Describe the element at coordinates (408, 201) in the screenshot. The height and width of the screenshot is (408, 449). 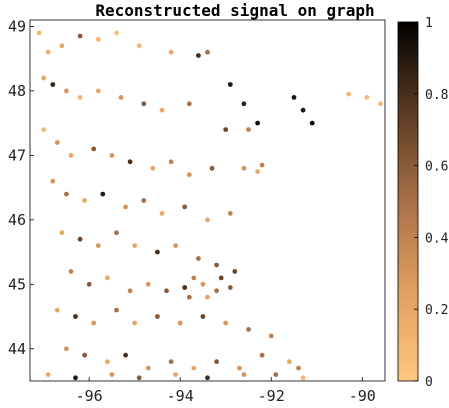
I see `colorbar` at that location.